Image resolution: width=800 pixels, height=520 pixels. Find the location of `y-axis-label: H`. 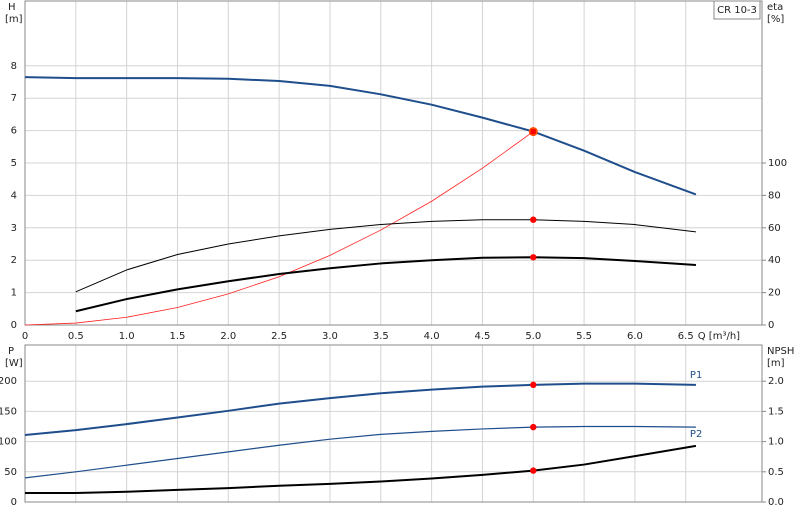

y-axis-label: H is located at coordinates (12, 7).